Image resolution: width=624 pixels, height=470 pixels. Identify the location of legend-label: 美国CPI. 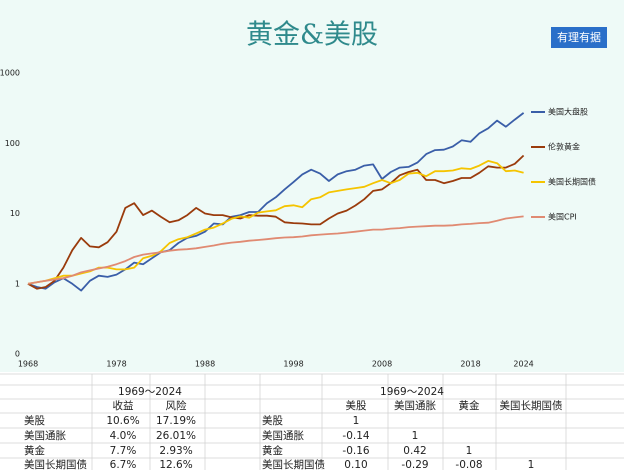
(562, 217).